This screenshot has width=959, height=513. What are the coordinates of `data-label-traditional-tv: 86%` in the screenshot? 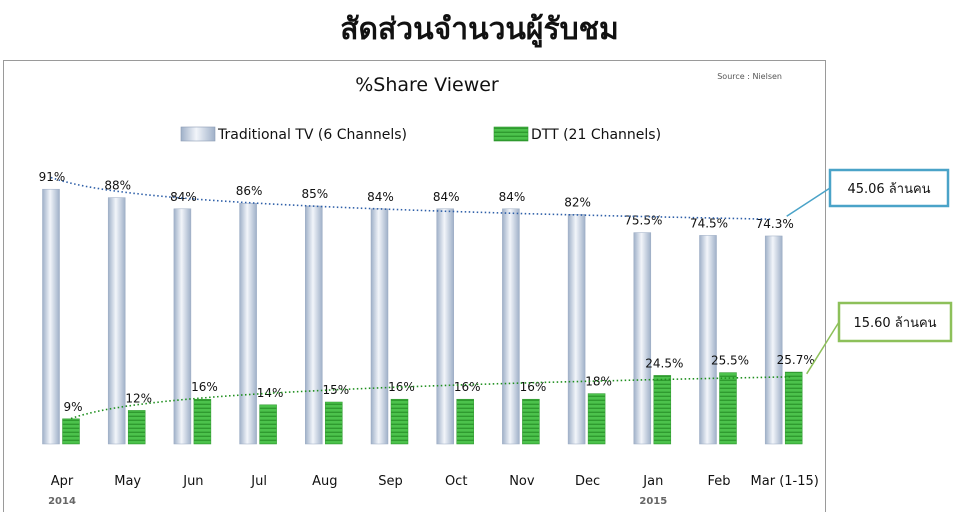 It's located at (249, 191).